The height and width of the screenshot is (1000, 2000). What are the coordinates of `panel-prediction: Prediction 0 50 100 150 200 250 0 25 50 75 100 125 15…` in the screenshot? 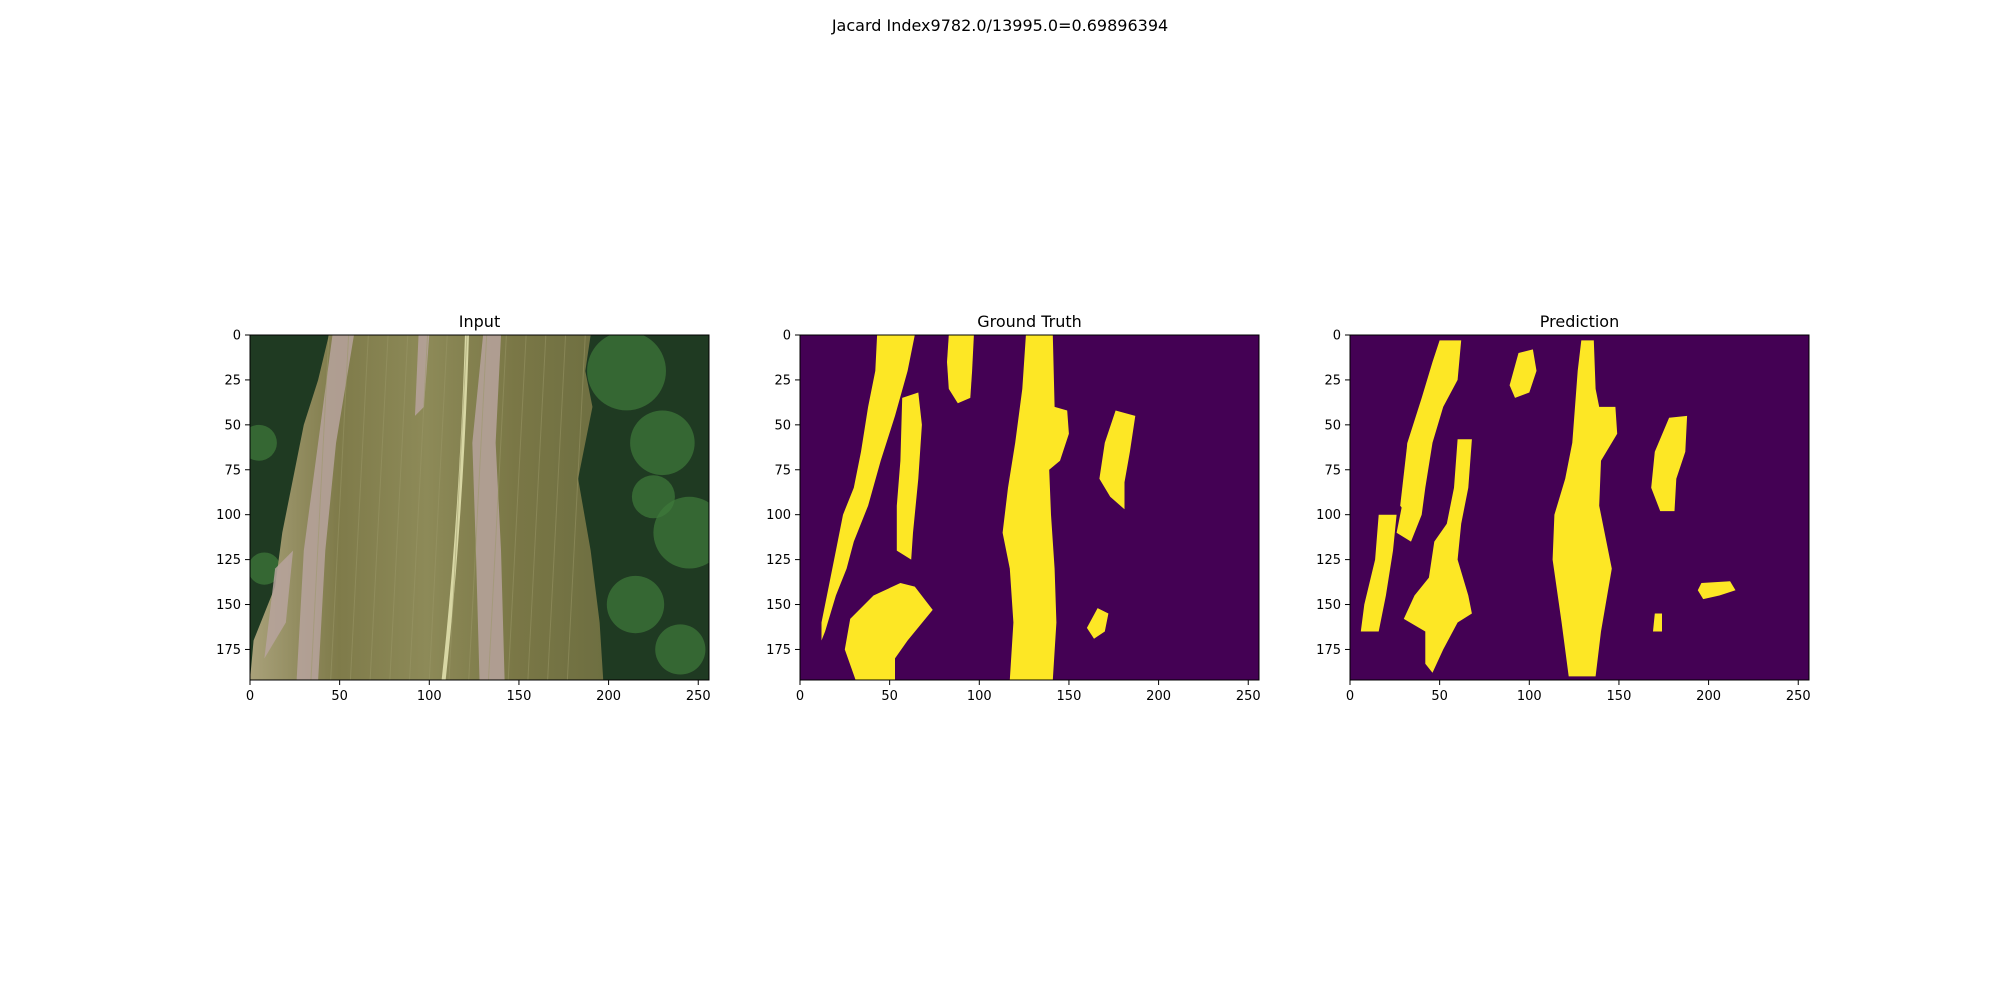 It's located at (1563, 508).